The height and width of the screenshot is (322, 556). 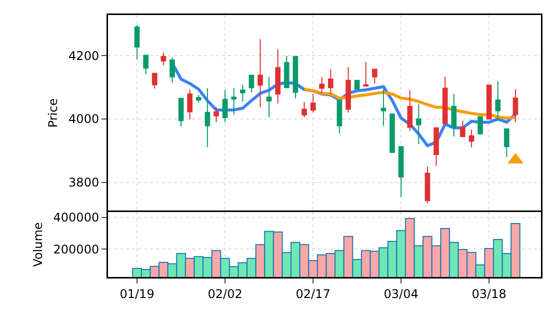 I want to click on y-axis-title: Volume, so click(x=37, y=244).